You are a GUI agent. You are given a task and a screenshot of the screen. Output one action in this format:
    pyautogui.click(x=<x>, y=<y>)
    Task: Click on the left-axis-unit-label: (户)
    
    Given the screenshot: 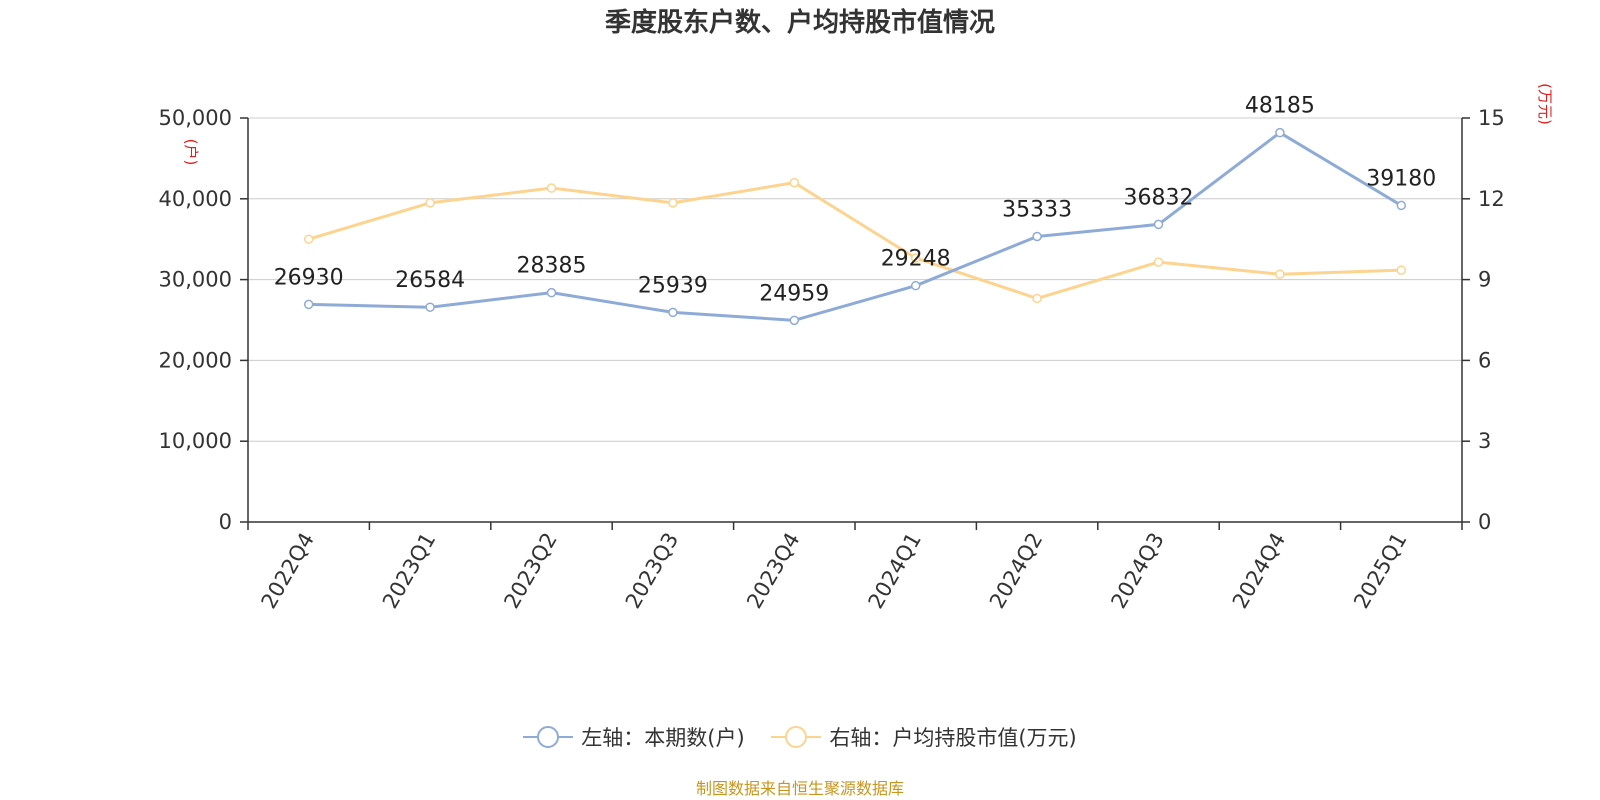 What is the action you would take?
    pyautogui.click(x=191, y=152)
    